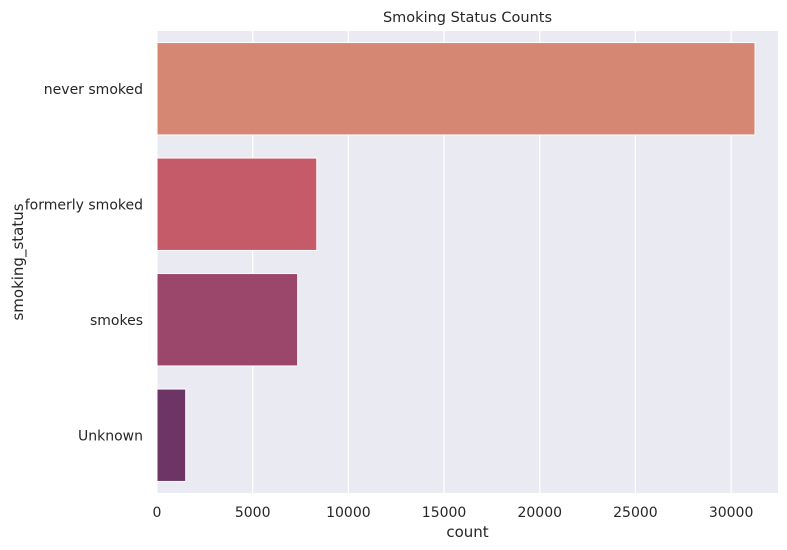 Image resolution: width=787 pixels, height=550 pixels. I want to click on x-tick-label: 30000, so click(731, 513).